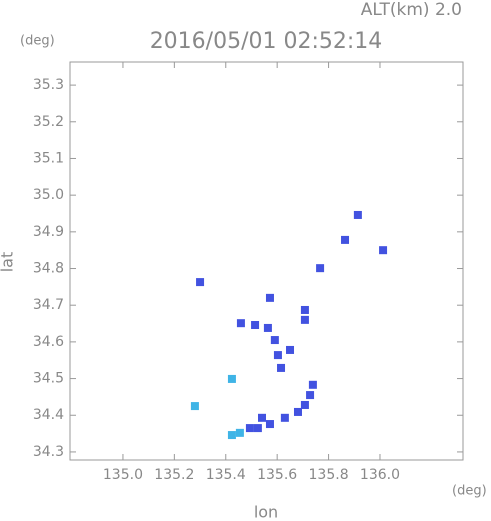 This screenshot has width=491, height=521. I want to click on y-tick-label: 34.8, so click(48, 269).